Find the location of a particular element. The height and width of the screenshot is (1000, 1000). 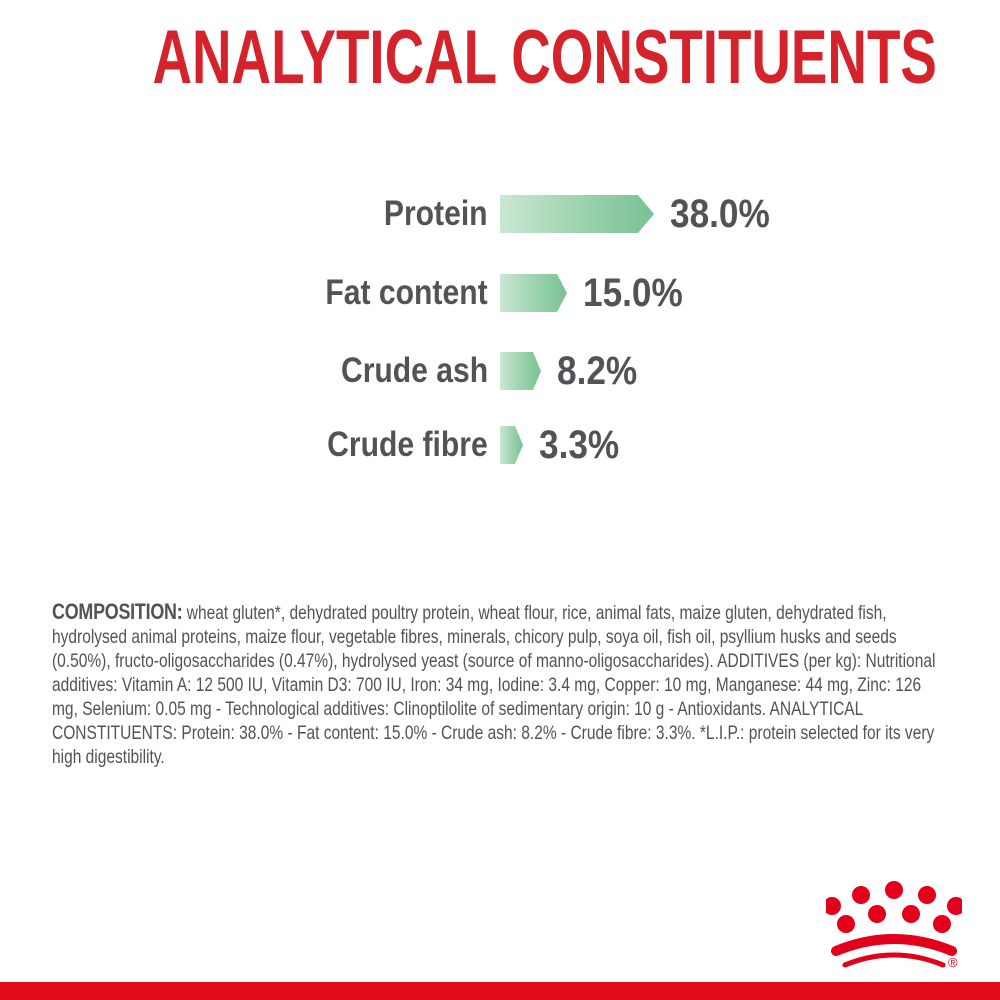

bar-label-text: Protein is located at coordinates (436, 213).